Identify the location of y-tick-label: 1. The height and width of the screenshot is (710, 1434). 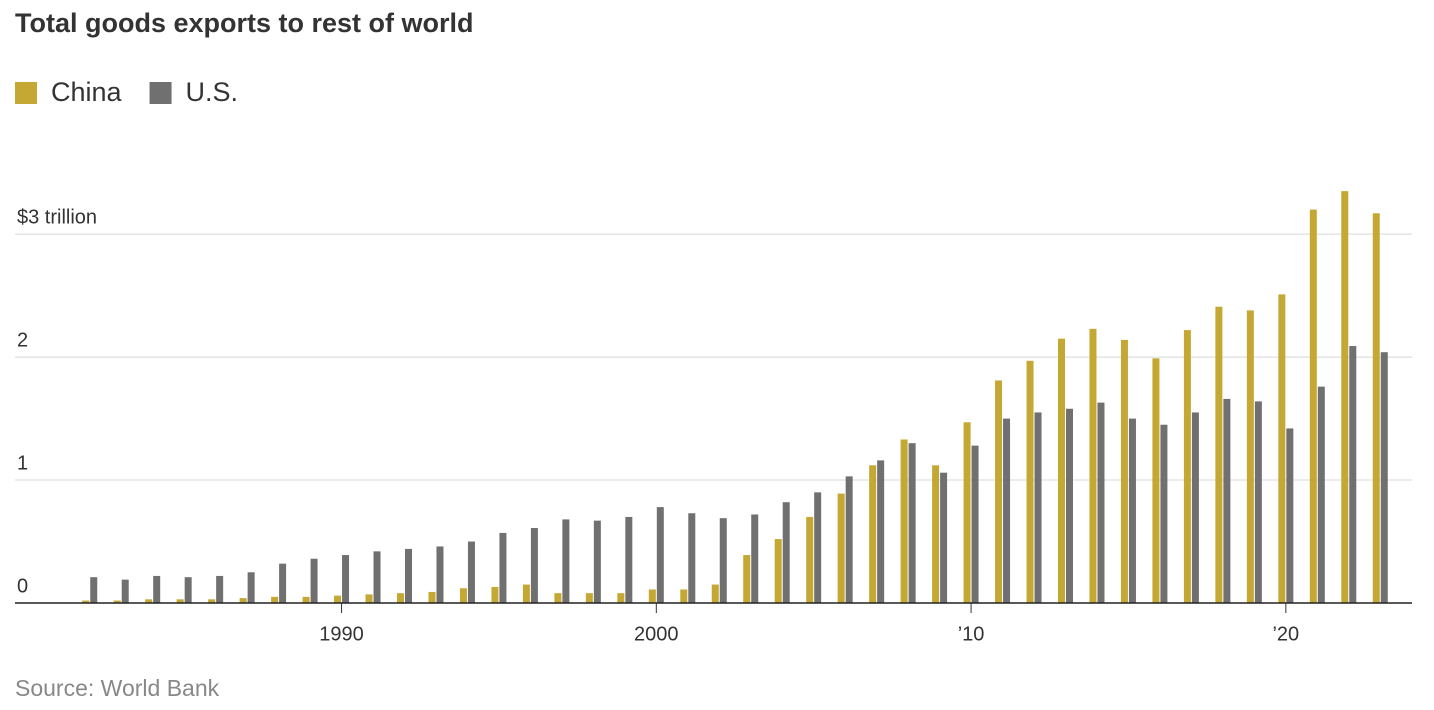
(22, 463).